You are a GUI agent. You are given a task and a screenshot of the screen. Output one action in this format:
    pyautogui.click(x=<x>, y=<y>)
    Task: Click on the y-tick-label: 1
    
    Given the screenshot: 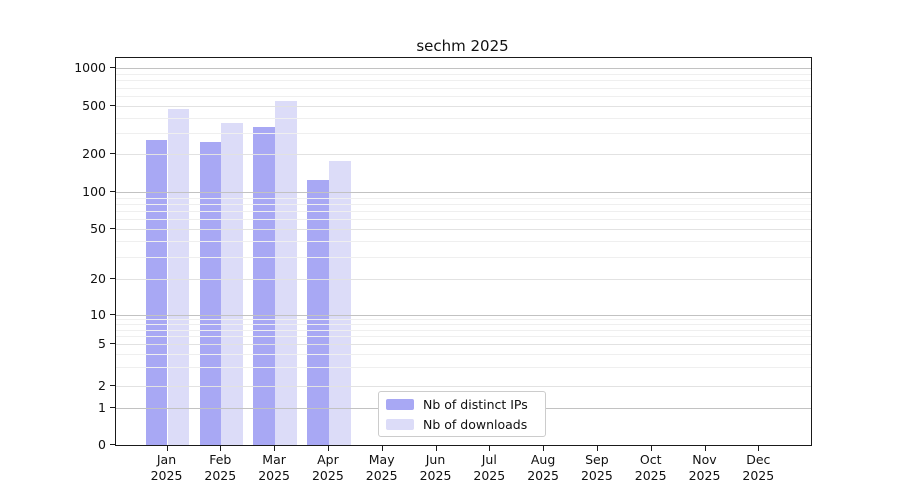 What is the action you would take?
    pyautogui.click(x=102, y=407)
    